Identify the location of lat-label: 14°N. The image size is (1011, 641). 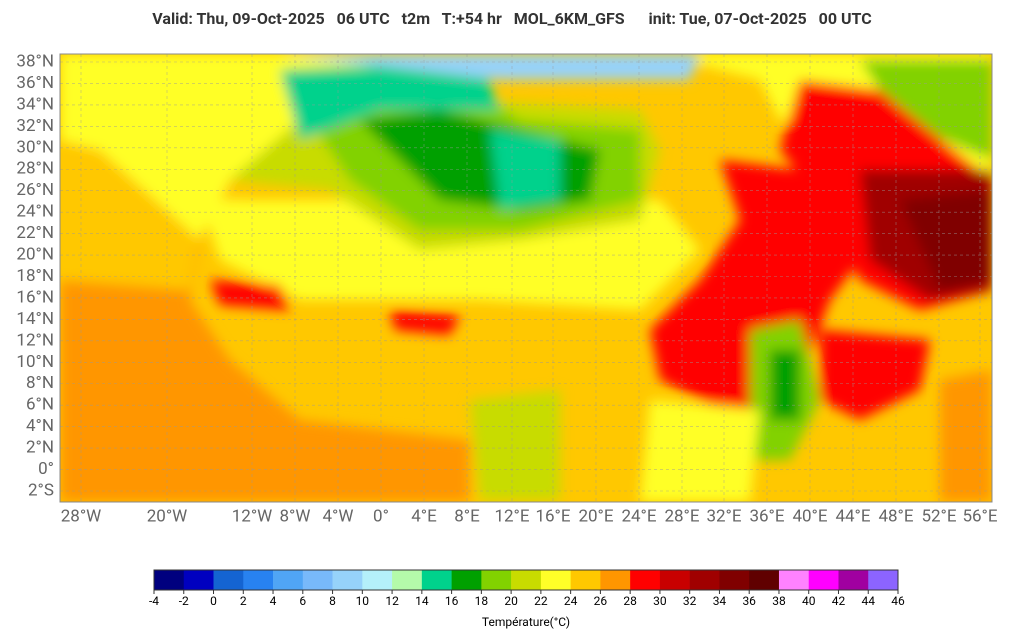
(35, 319).